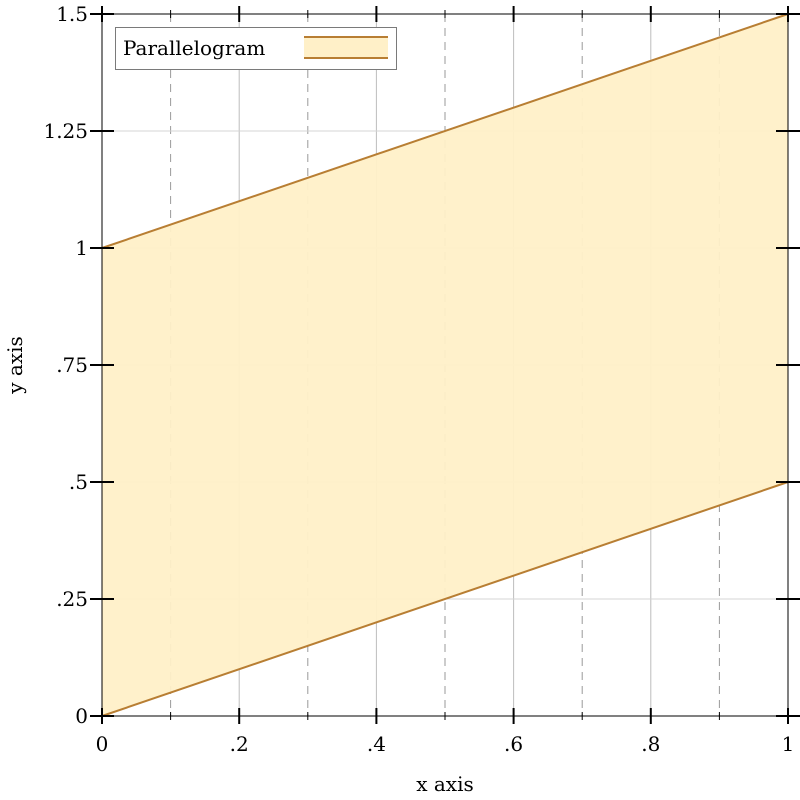 Image resolution: width=800 pixels, height=800 pixels. What do you see at coordinates (513, 744) in the screenshot?
I see `x-tick-label: .6` at bounding box center [513, 744].